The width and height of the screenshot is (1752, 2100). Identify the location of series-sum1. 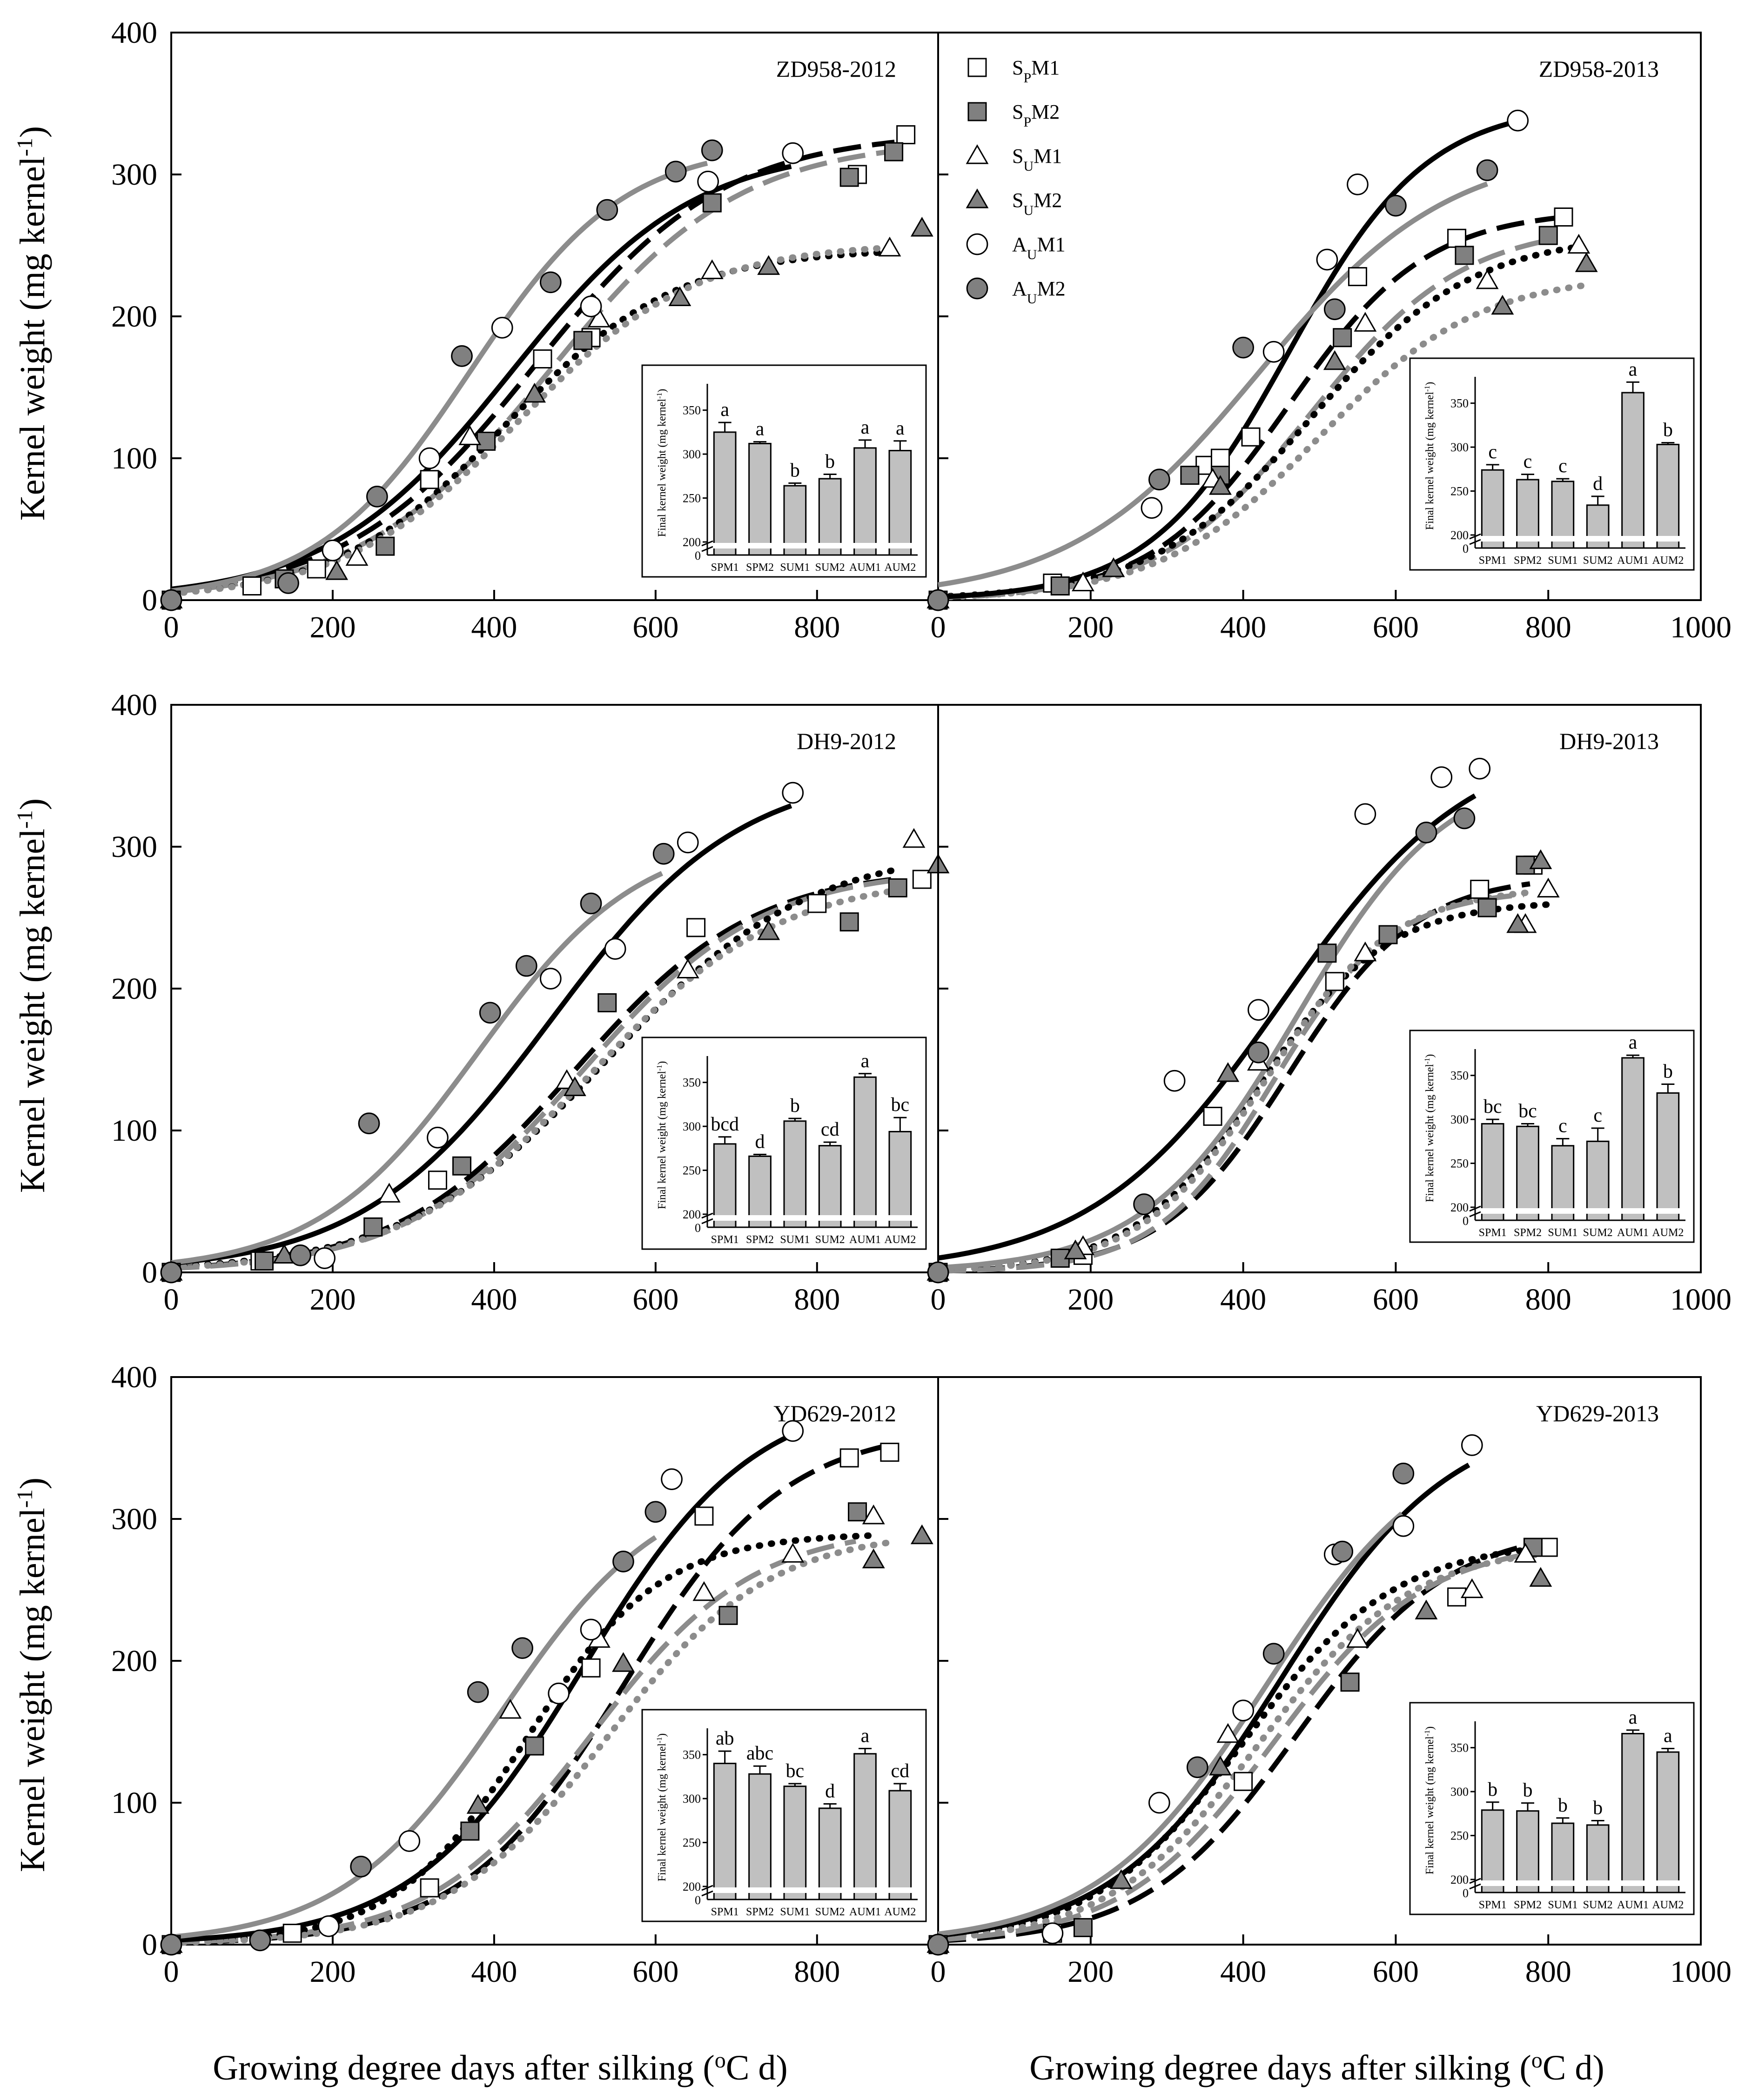
(530, 423).